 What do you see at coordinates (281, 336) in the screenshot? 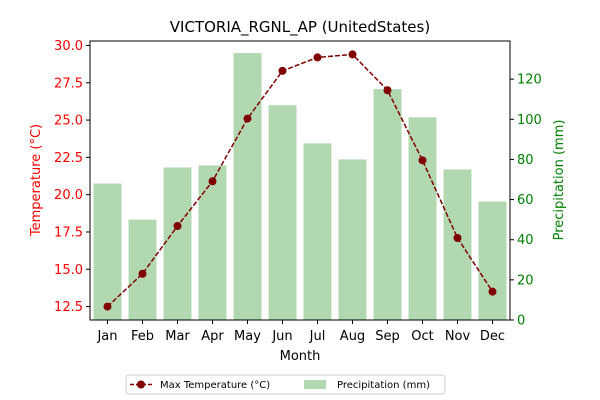
I see `x-tick-label: Jun` at bounding box center [281, 336].